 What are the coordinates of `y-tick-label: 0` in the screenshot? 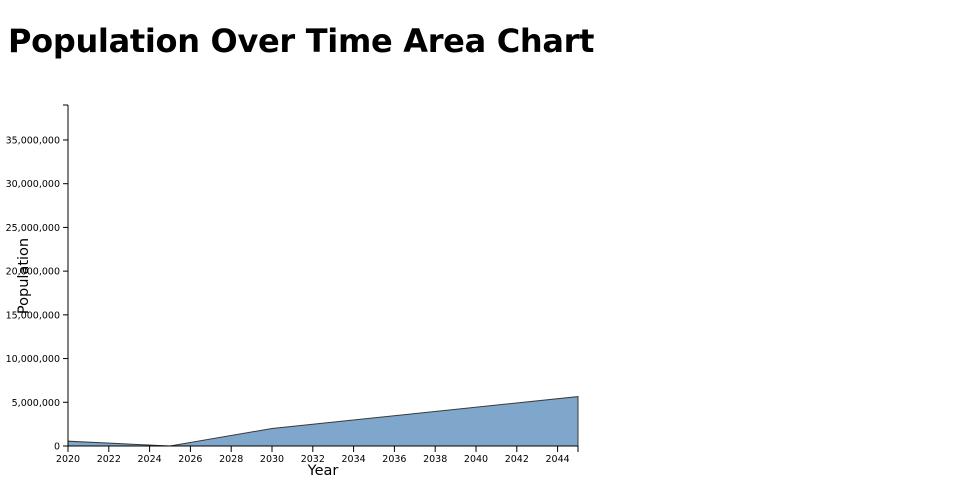 It's located at (57, 447).